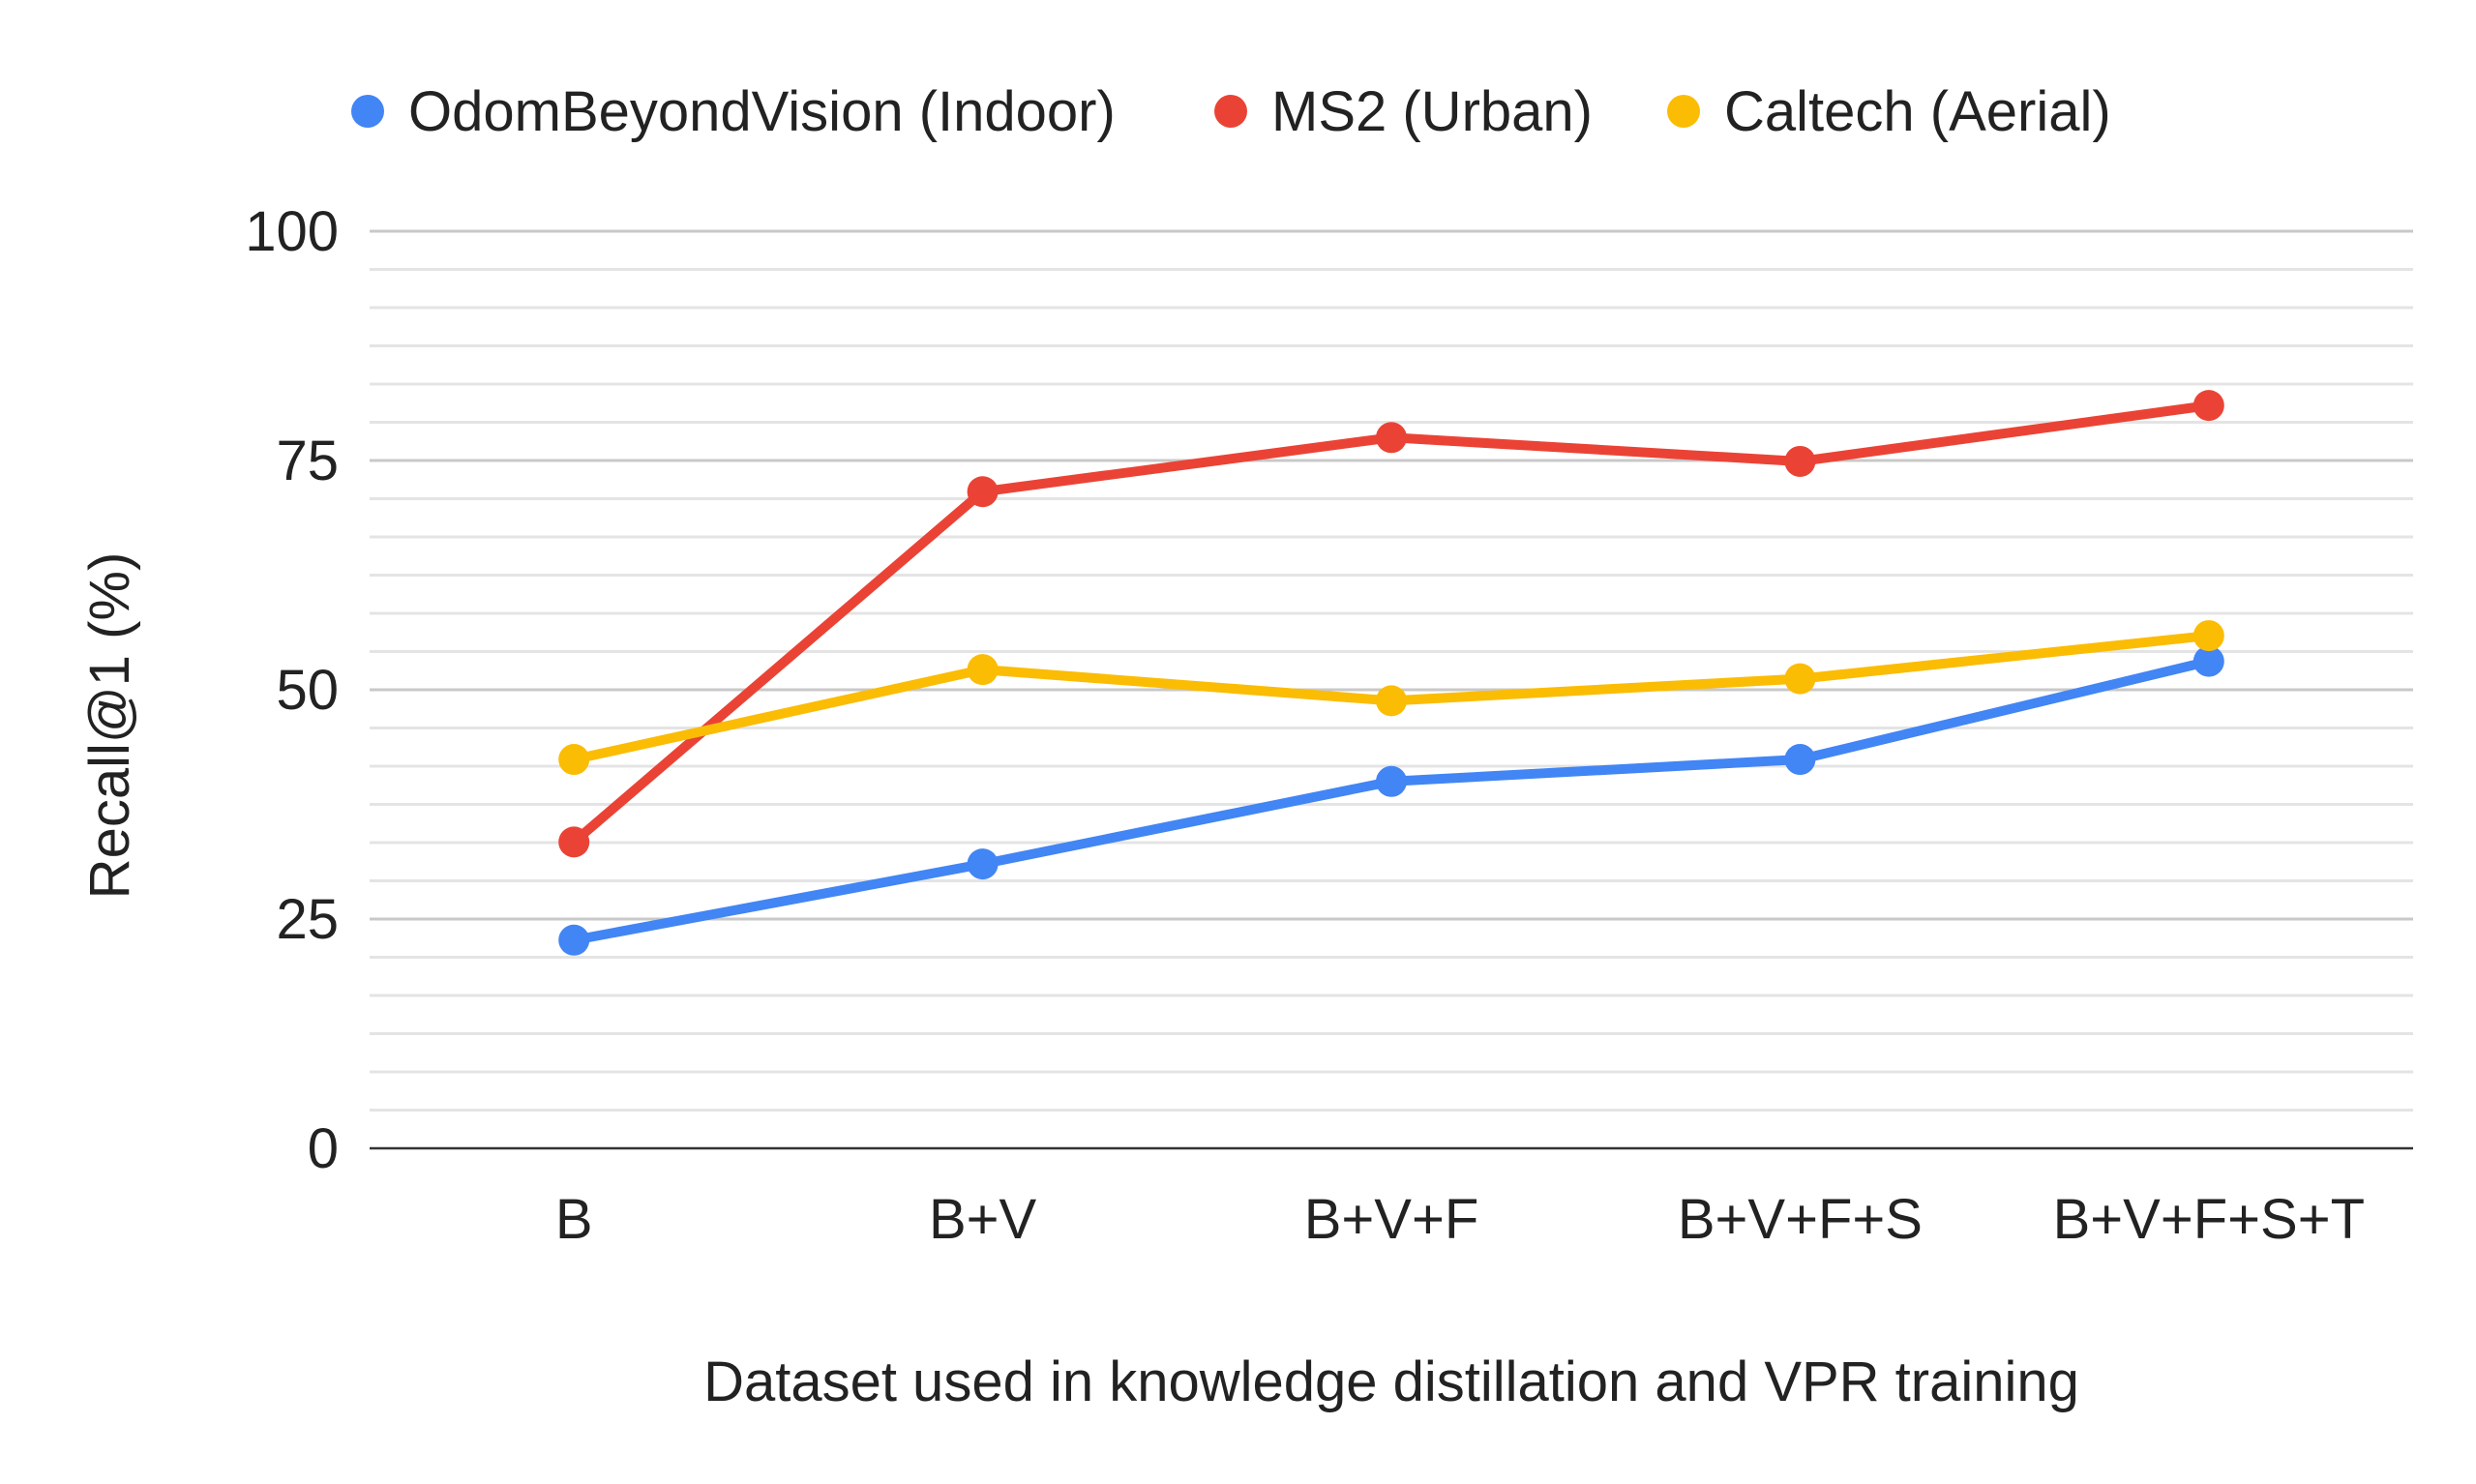 This screenshot has width=2476, height=1484. Describe the element at coordinates (983, 1219) in the screenshot. I see `x-tick-label: B+V` at that location.